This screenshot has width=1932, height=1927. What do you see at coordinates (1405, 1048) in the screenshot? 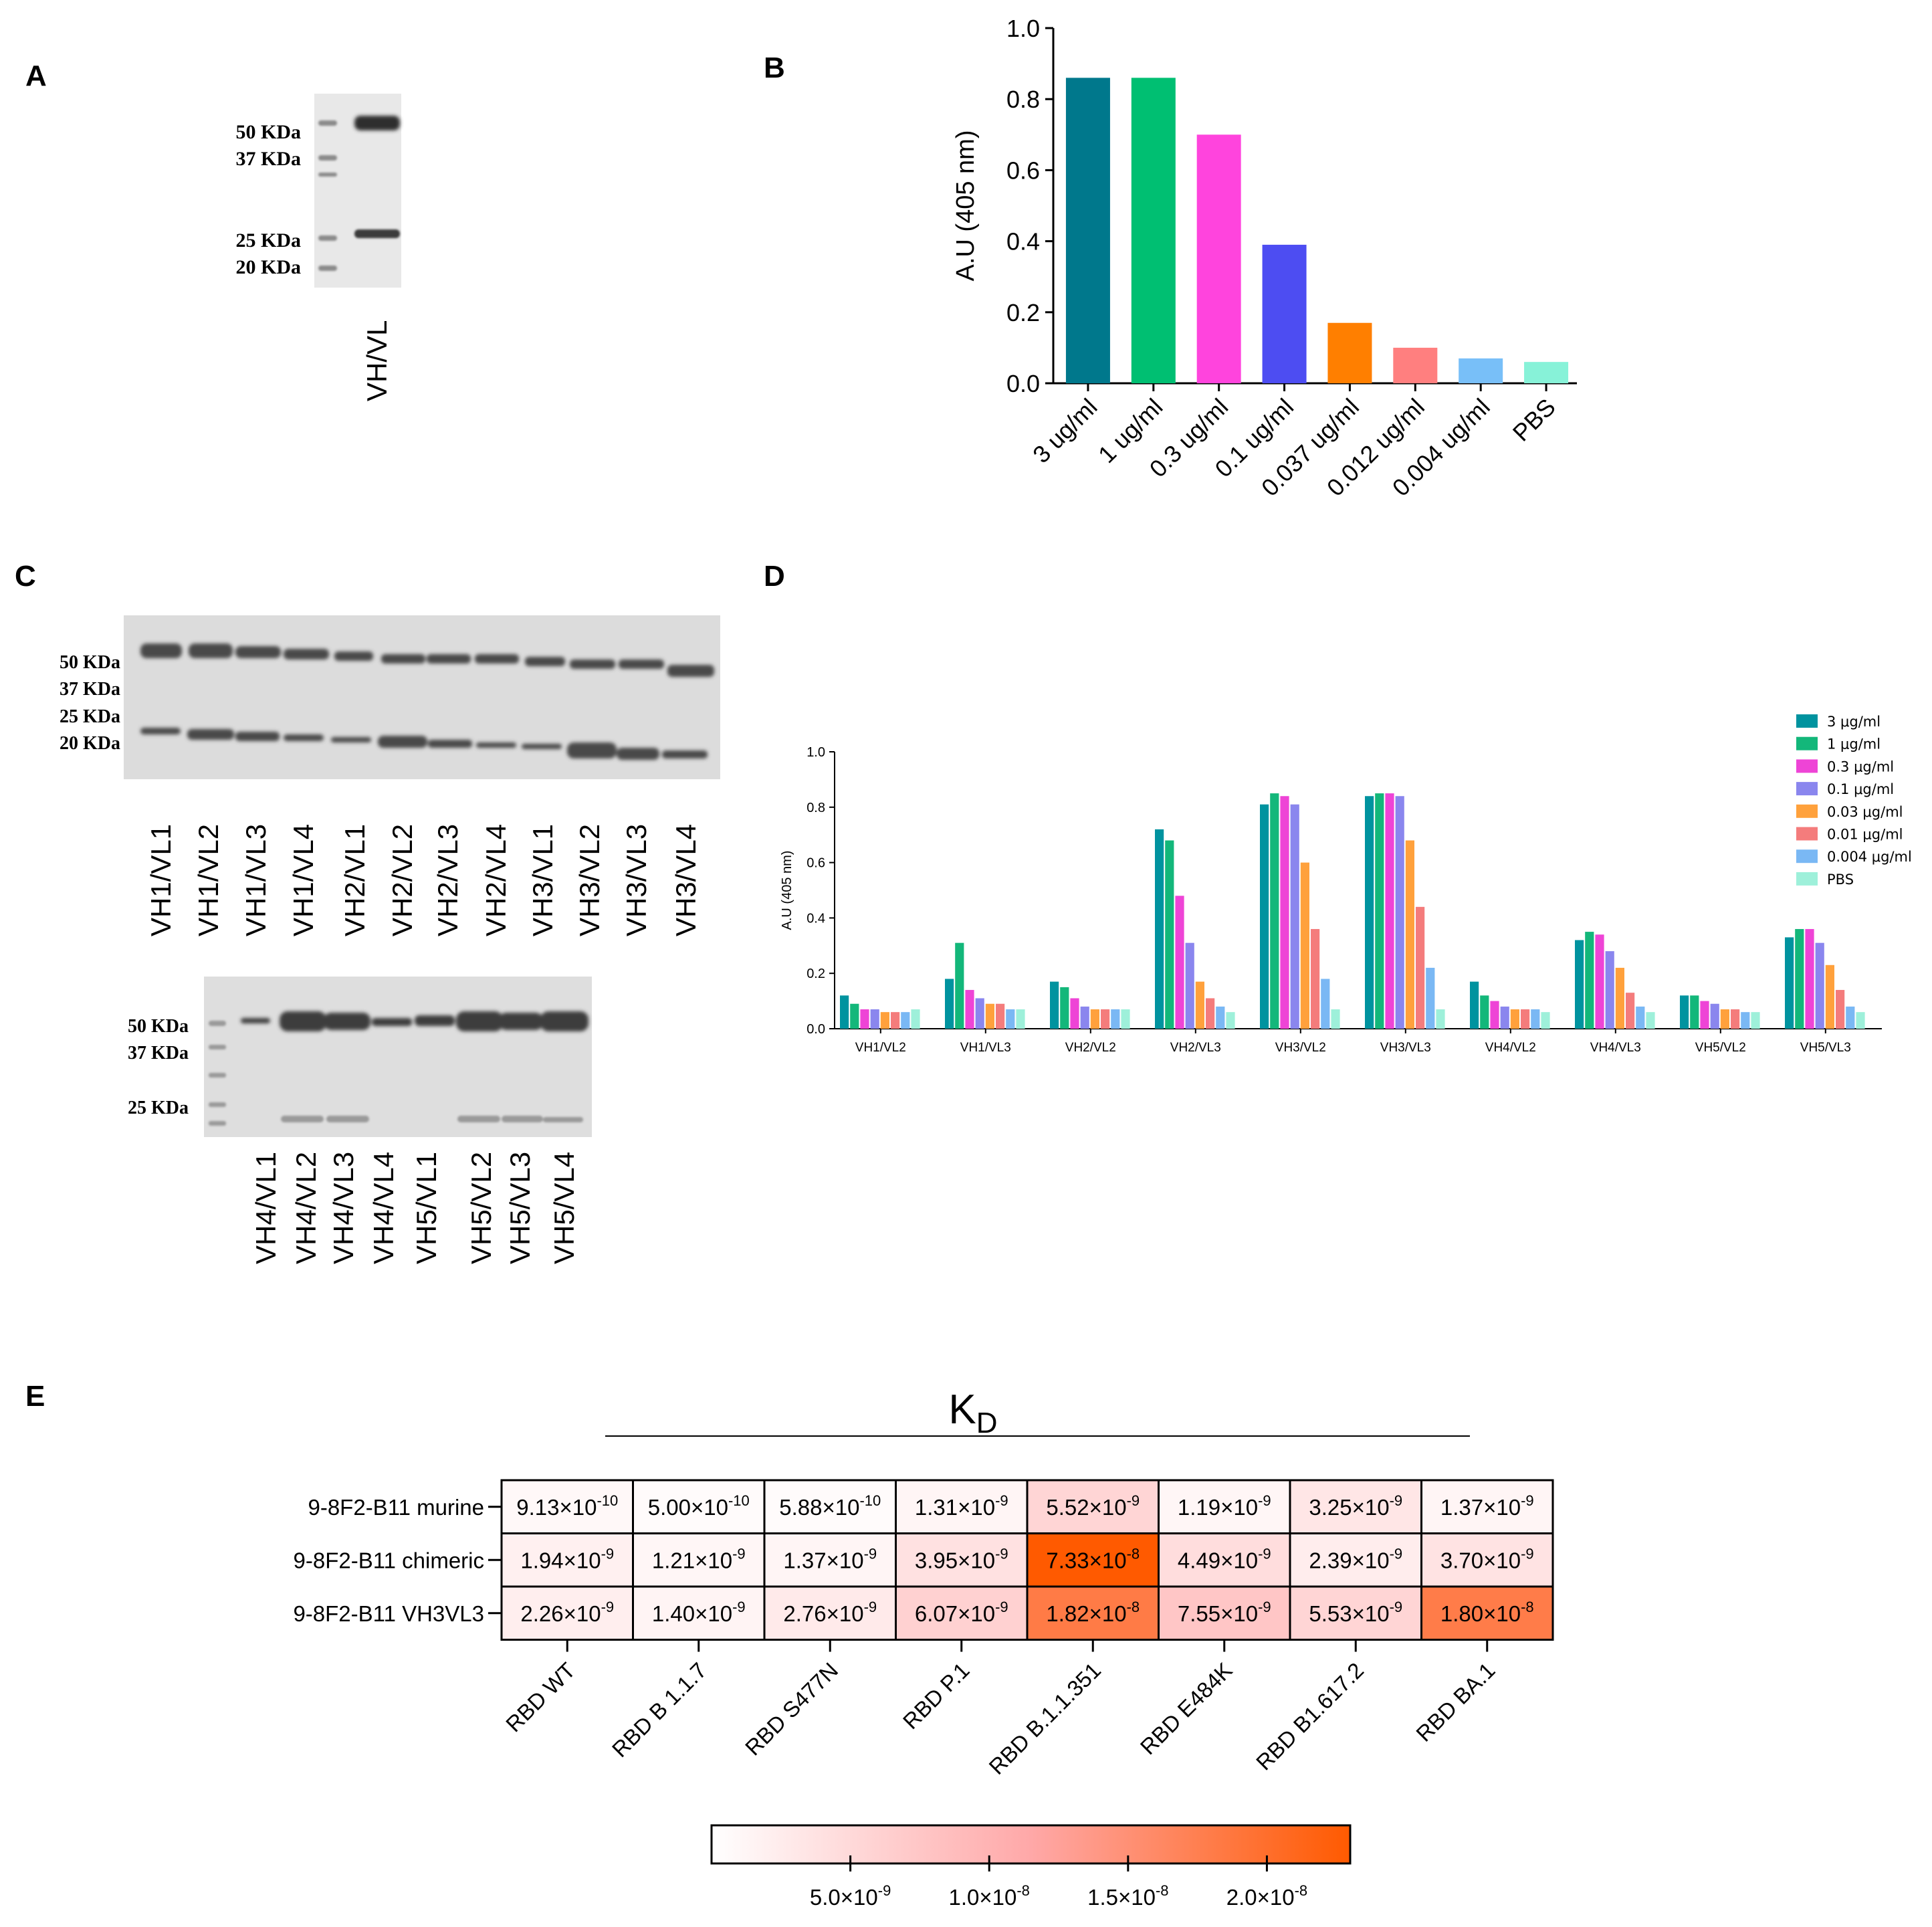
I see `chart-d-category-label: VH3/VL3` at bounding box center [1405, 1048].